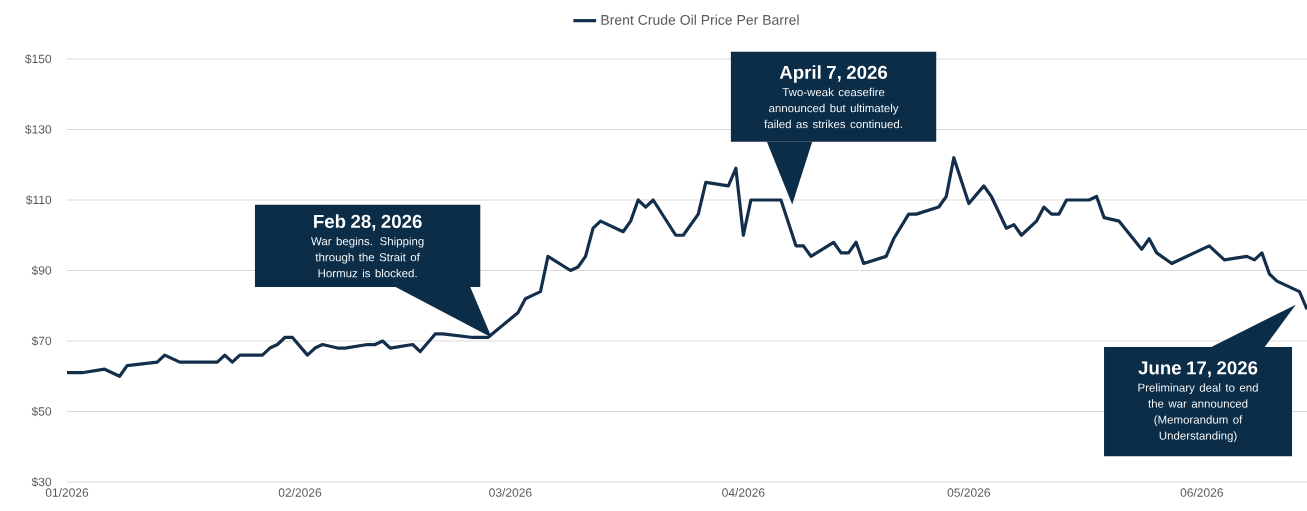  Describe the element at coordinates (833, 74) in the screenshot. I see `annotation: April 7, 2026` at that location.